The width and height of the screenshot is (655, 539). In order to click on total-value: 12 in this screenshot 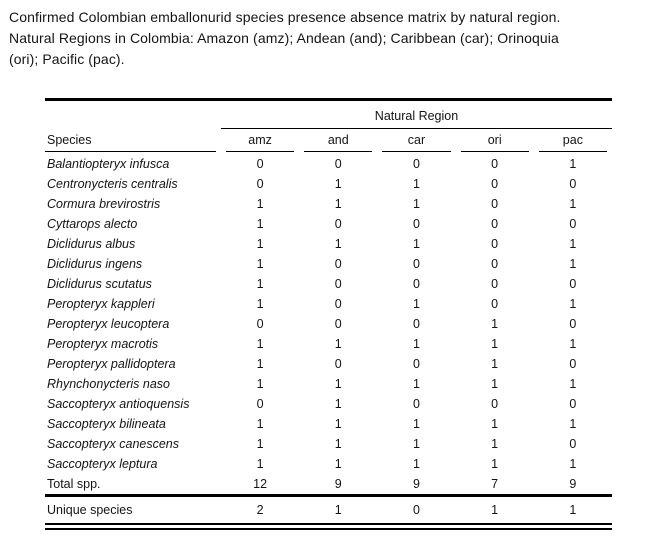, I will do `click(260, 484)`.